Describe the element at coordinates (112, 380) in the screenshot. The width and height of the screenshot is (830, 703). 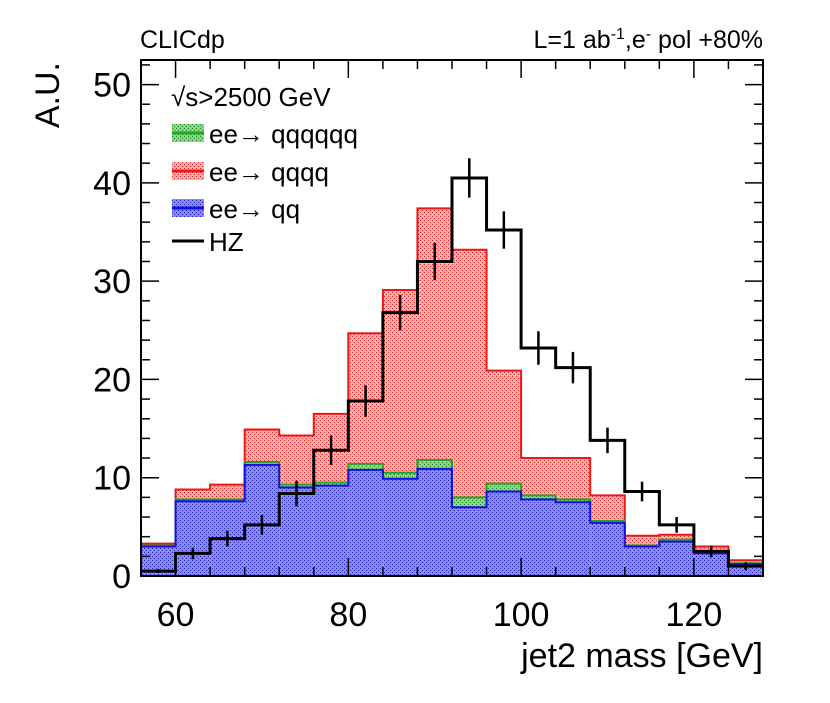
I see `y-tick-label: 20` at that location.